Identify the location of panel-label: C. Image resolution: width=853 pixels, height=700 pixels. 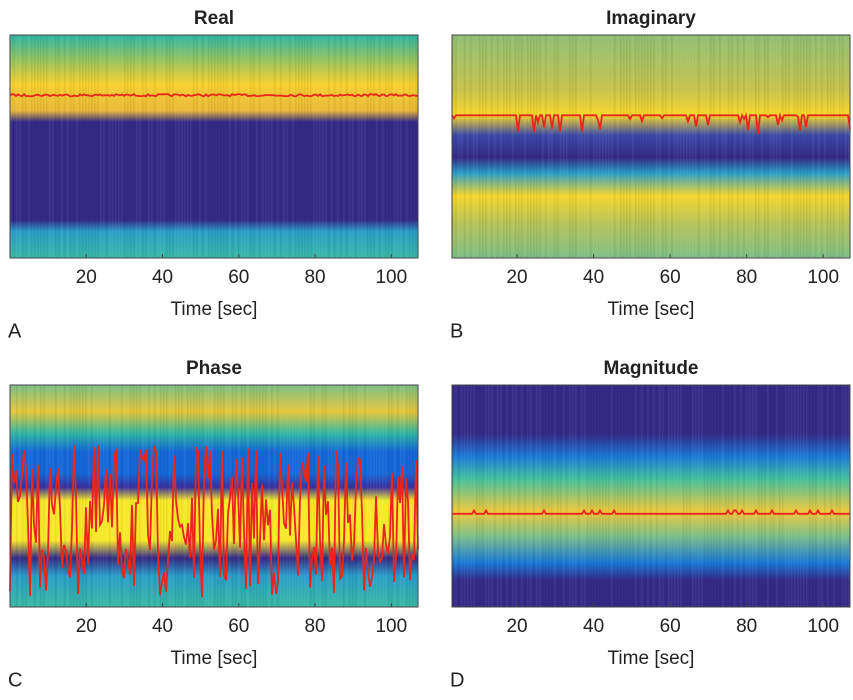
(15, 680).